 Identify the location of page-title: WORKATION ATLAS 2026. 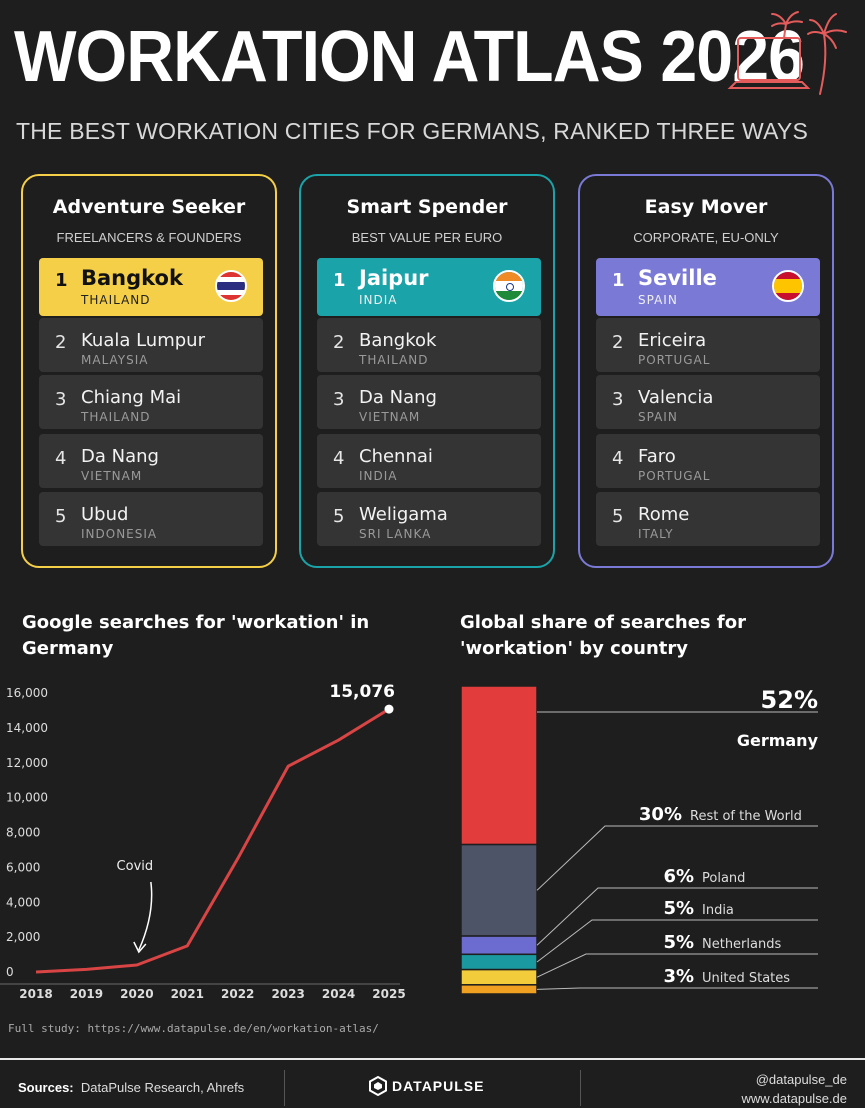
(409, 57).